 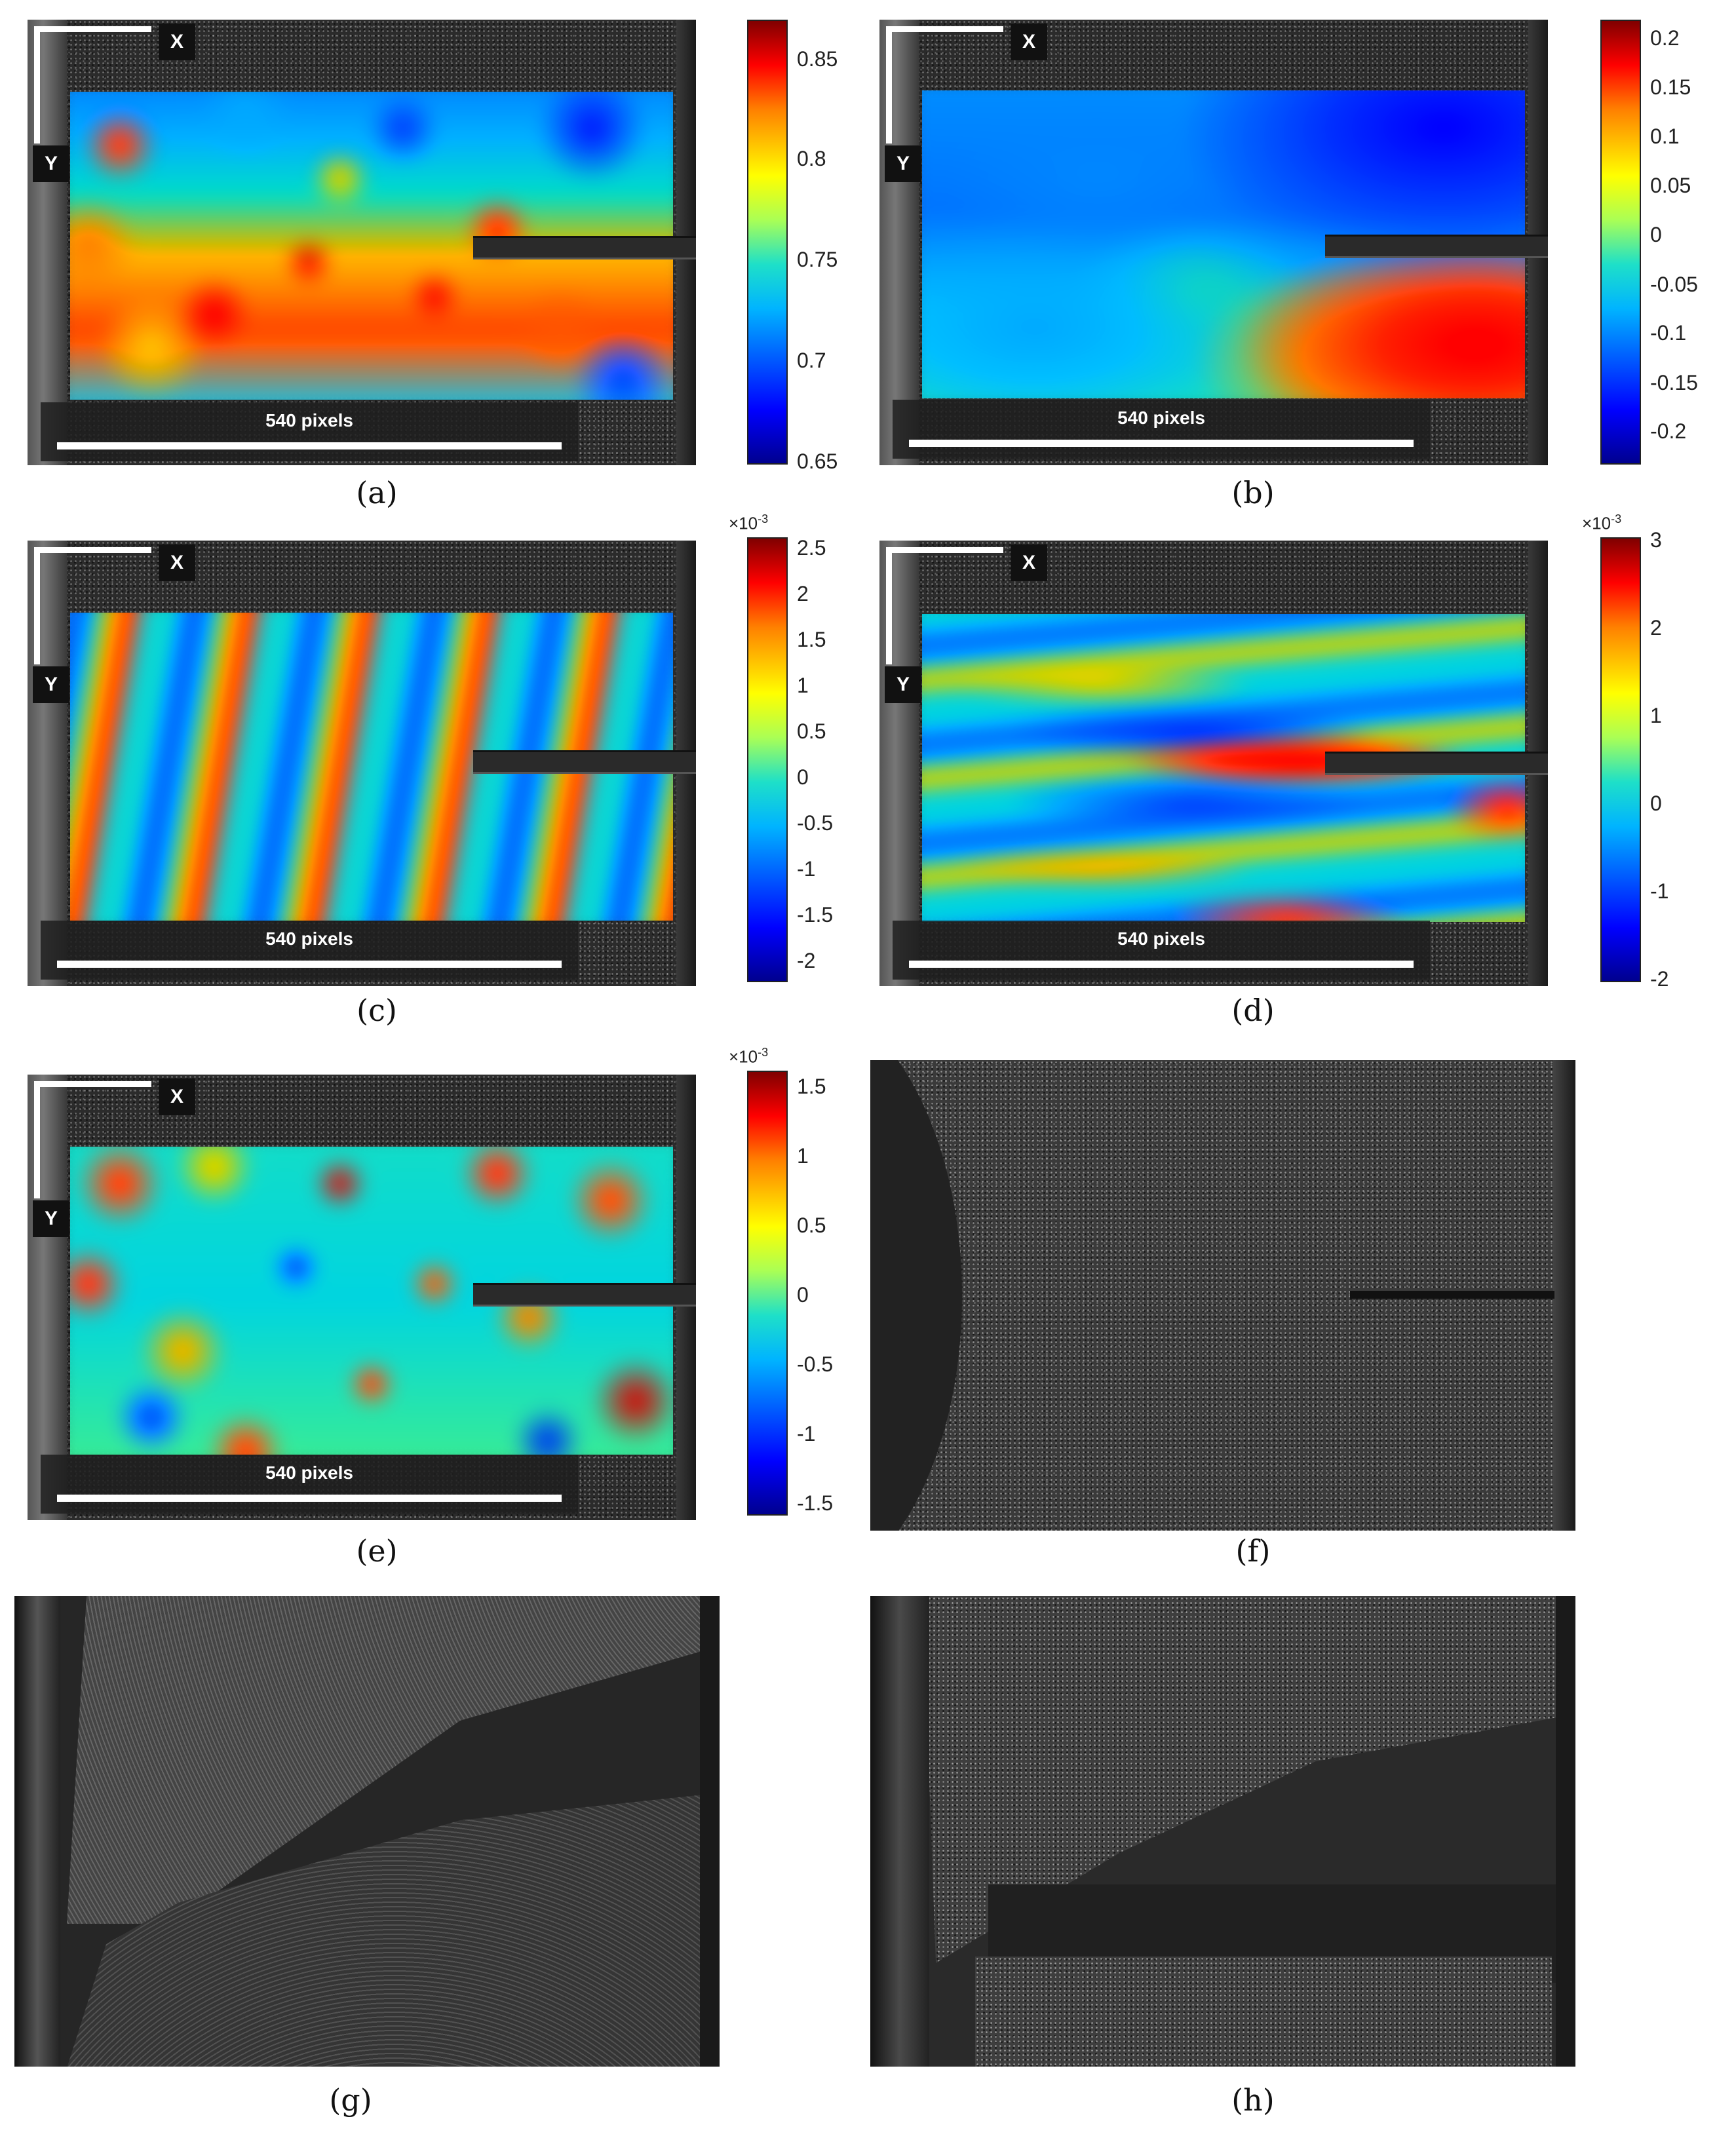 What do you see at coordinates (1674, 284) in the screenshot?
I see `colorbar-tick: -0.05` at bounding box center [1674, 284].